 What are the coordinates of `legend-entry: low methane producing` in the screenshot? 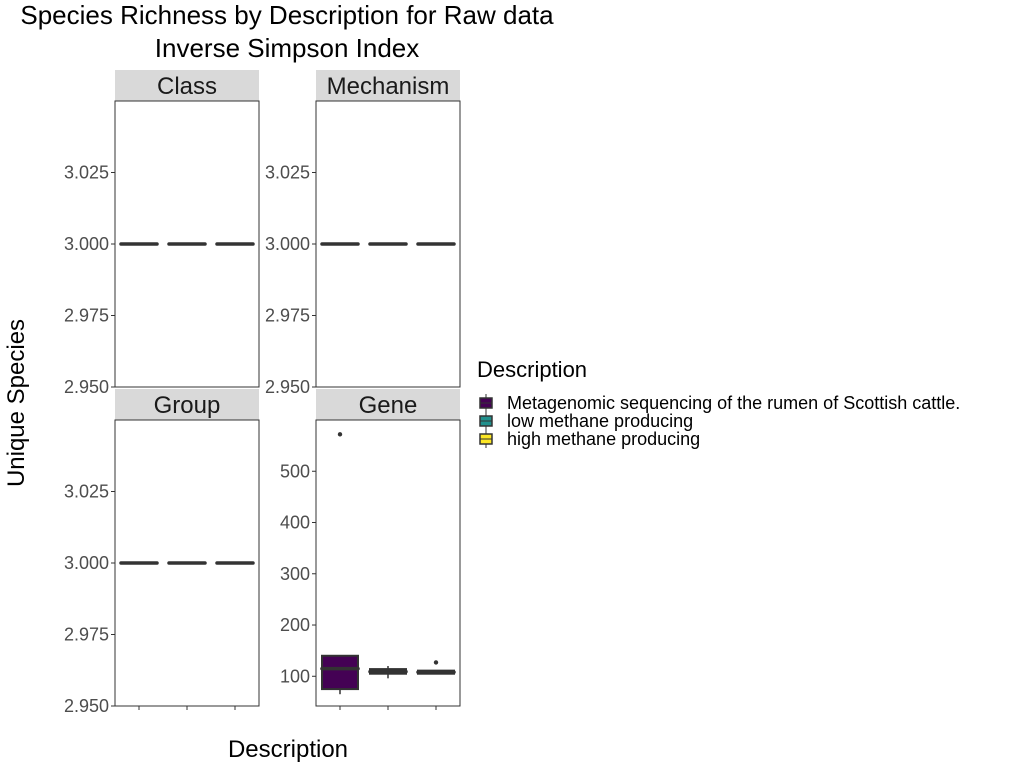 It's located at (586, 421).